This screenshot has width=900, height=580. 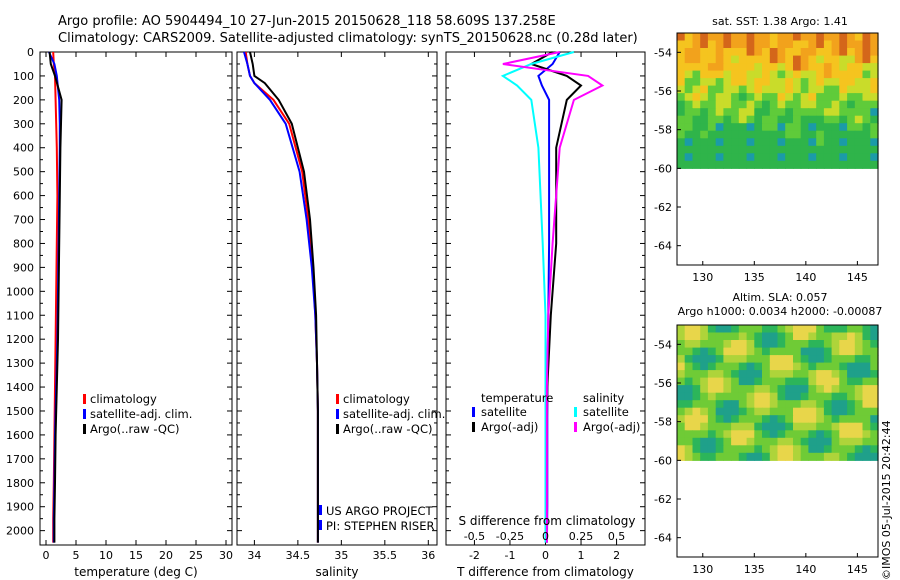 I want to click on diff-legend-header: temperature, so click(x=517, y=398).